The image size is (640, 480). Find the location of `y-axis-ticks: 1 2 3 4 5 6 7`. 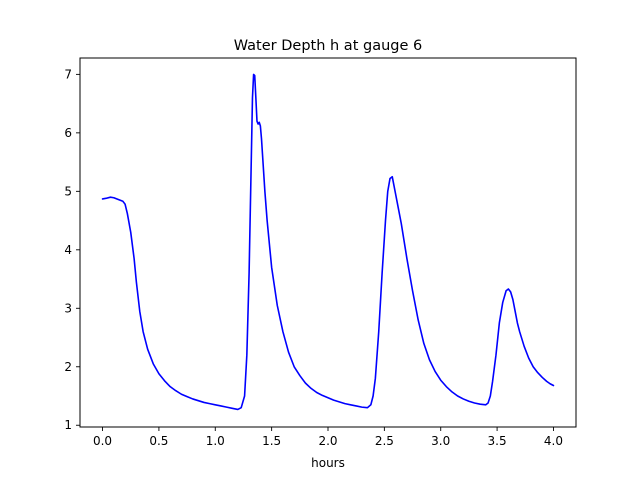

y-axis-ticks: 1 2 3 4 5 6 7 is located at coordinates (72, 249).